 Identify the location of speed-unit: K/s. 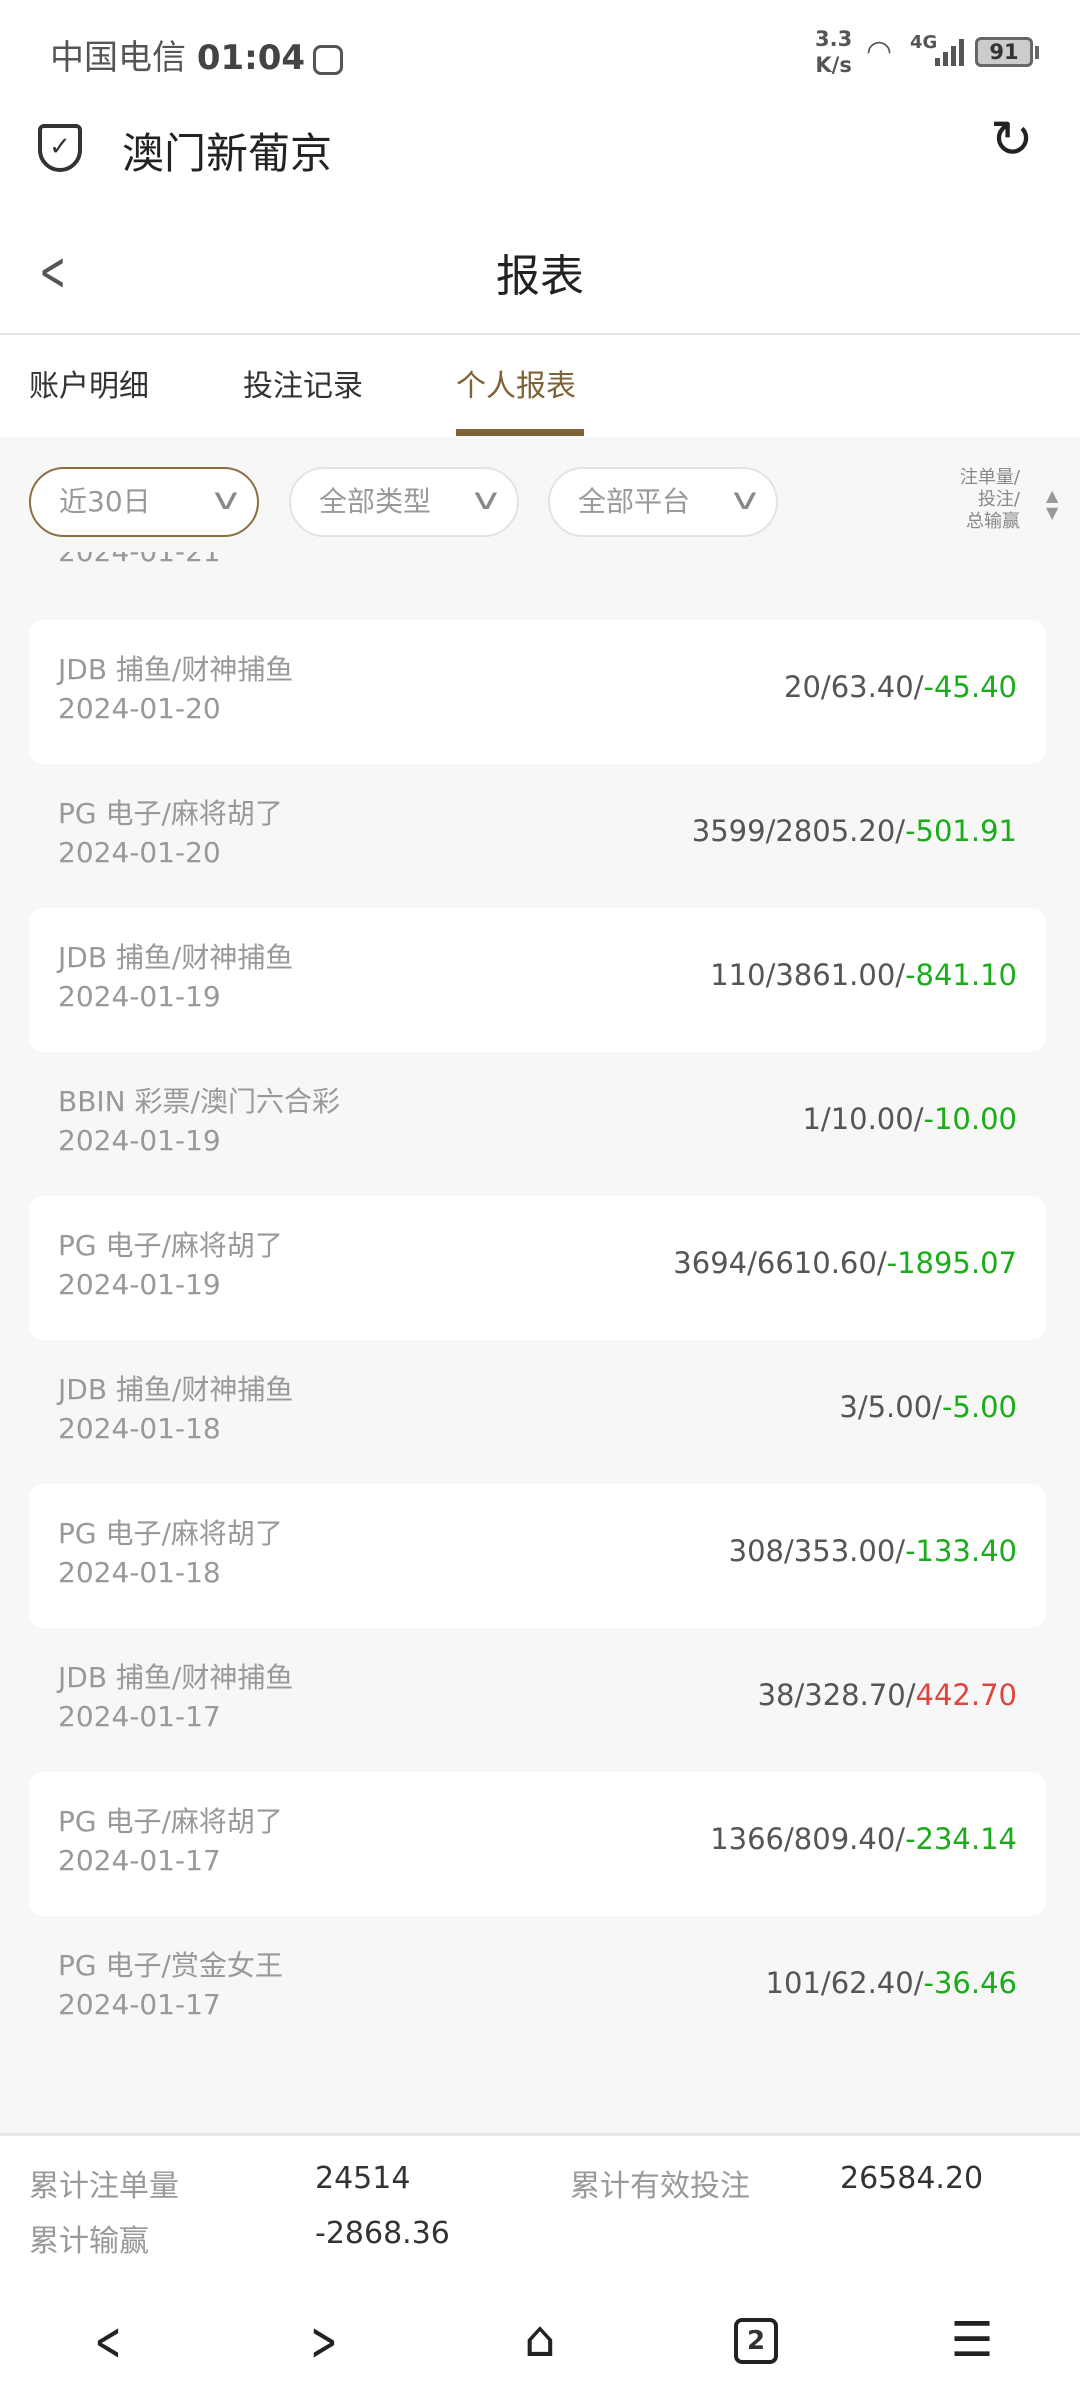
(833, 65).